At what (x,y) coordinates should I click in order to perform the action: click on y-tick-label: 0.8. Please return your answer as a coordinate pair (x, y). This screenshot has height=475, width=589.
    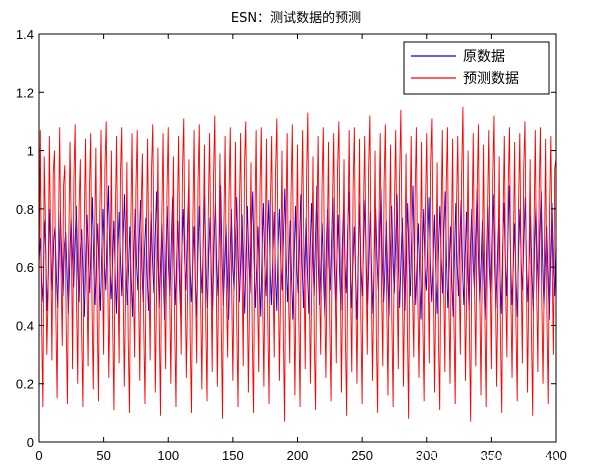
    Looking at the image, I should click on (25, 209).